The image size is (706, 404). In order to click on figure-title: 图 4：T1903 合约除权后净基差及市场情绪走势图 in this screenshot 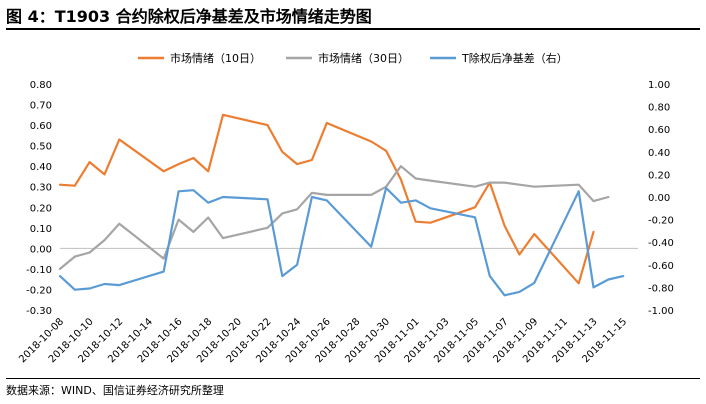, I will do `click(353, 17)`.